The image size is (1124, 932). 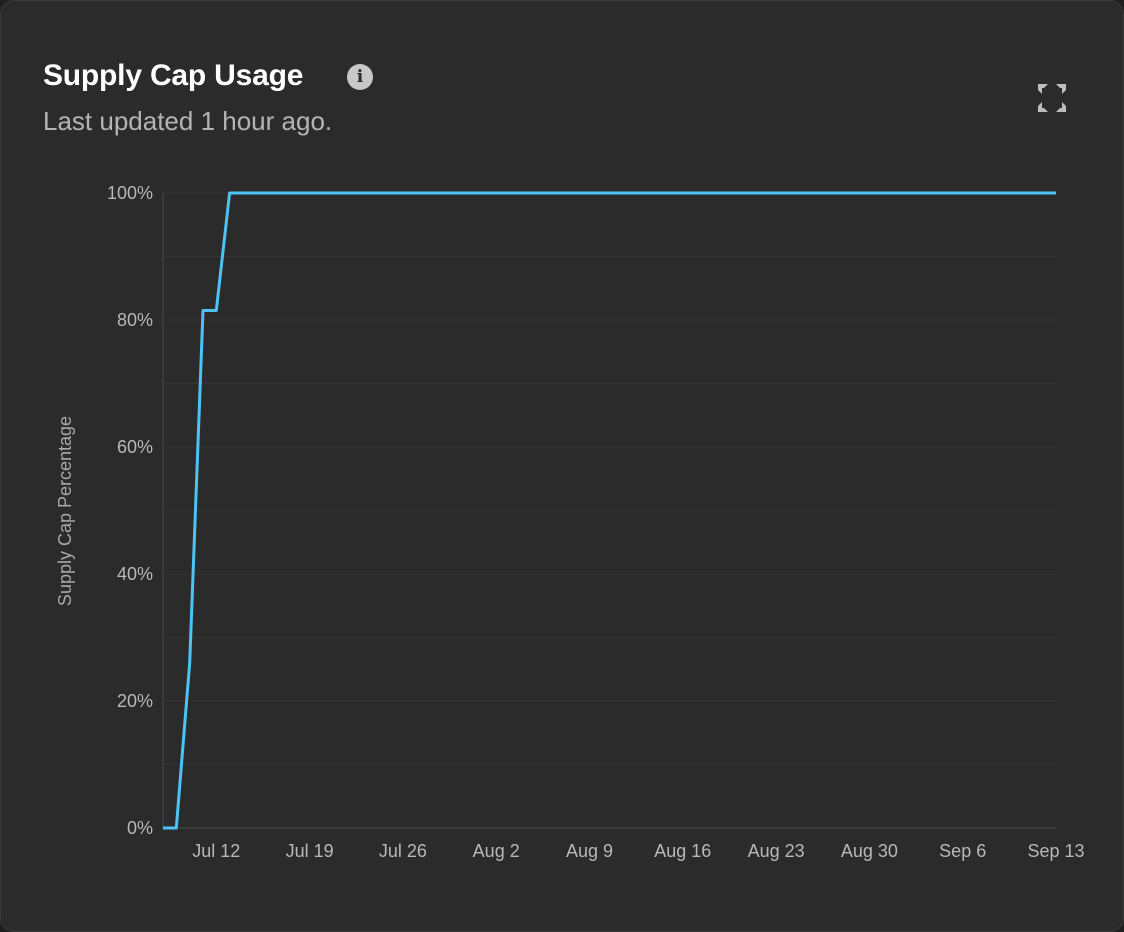 What do you see at coordinates (869, 851) in the screenshot?
I see `x-tick-label: Aug 30` at bounding box center [869, 851].